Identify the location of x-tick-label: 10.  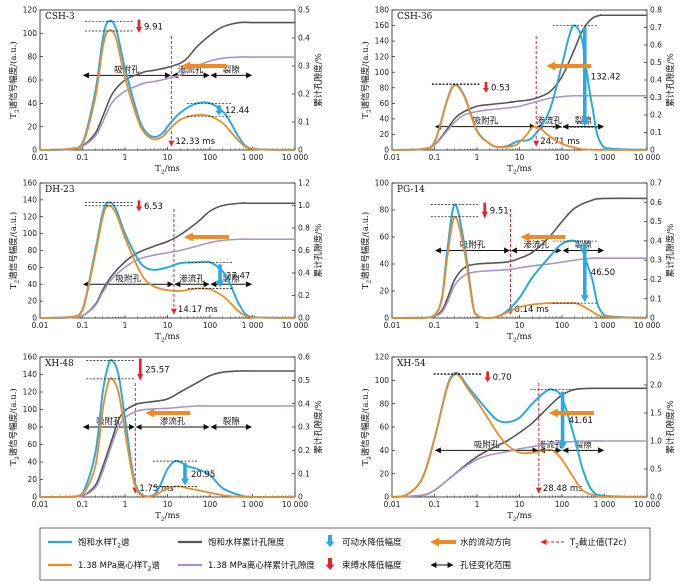
(520, 157).